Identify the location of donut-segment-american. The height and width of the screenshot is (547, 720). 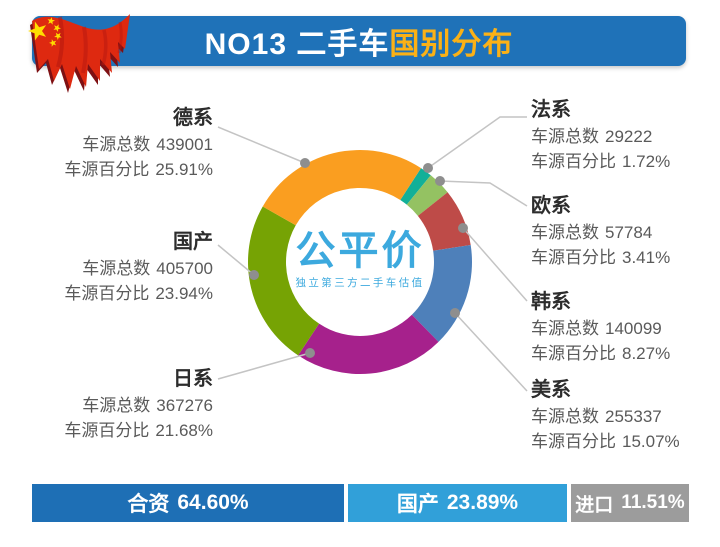
(441, 293).